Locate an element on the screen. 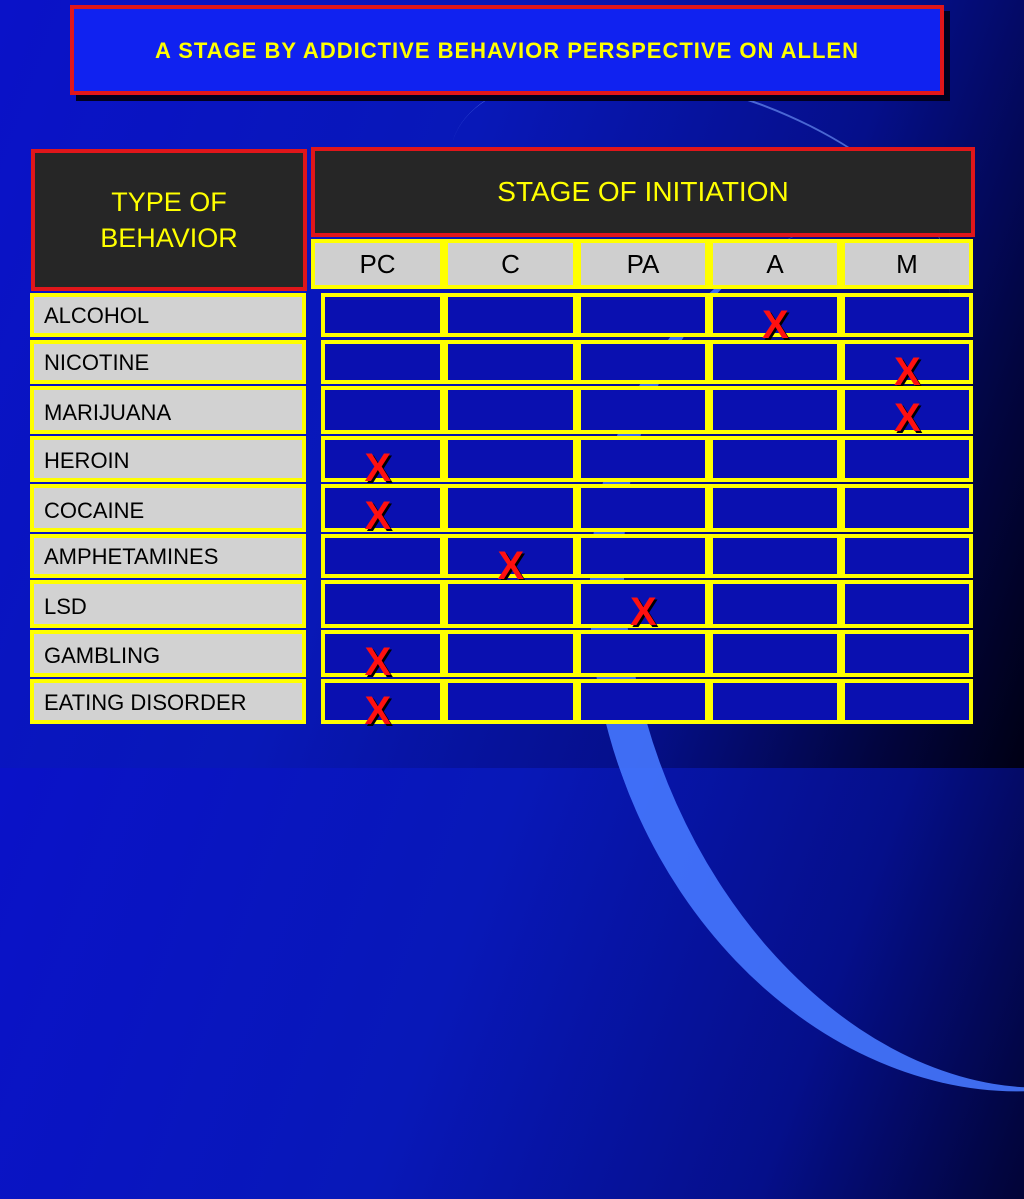 The width and height of the screenshot is (1024, 1199). stage-of-initiation-label: STAGE OF INITIATION is located at coordinates (643, 191).